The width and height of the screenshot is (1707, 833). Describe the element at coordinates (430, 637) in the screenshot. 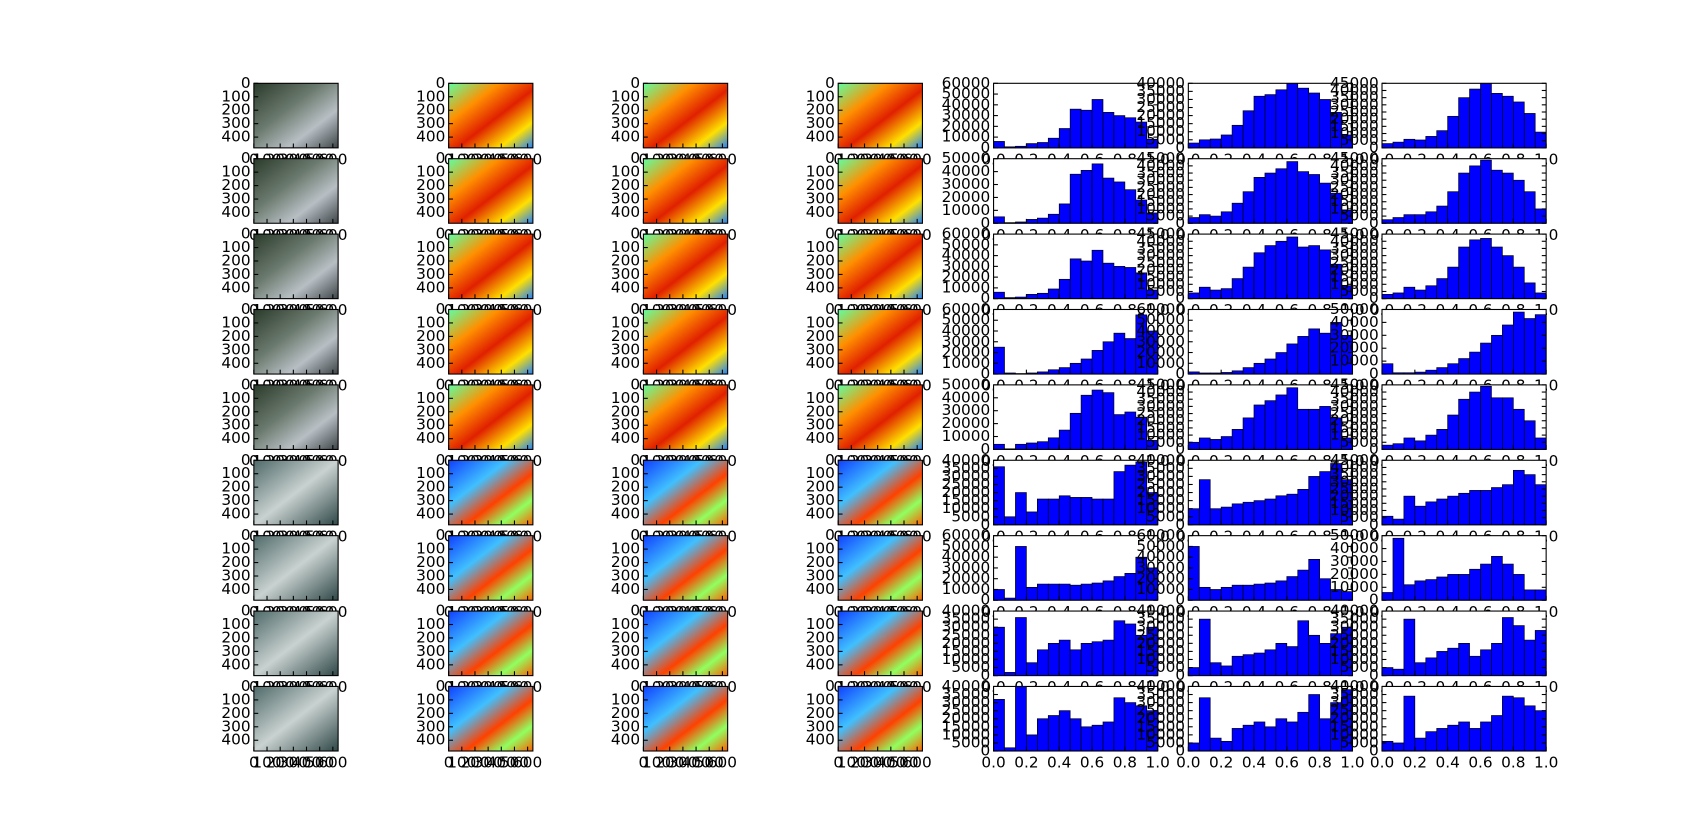

I see `y-tick-label: 200` at that location.